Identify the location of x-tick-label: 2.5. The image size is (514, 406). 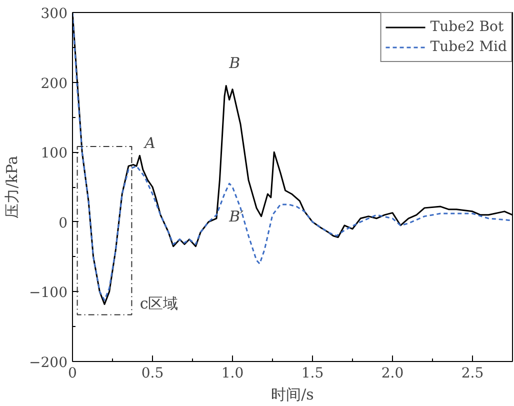
(472, 374).